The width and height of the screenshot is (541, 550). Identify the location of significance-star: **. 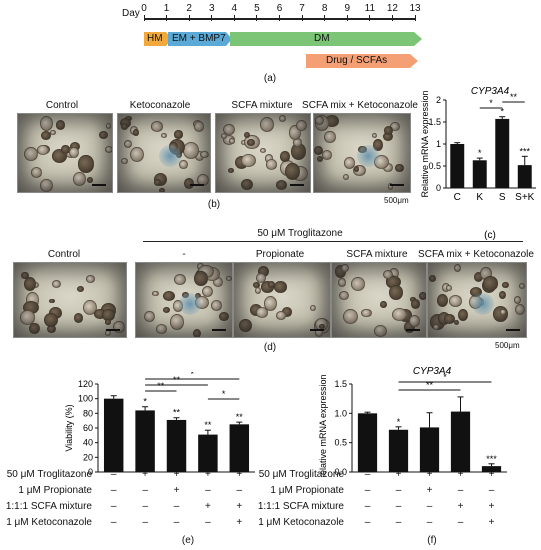
(208, 425).